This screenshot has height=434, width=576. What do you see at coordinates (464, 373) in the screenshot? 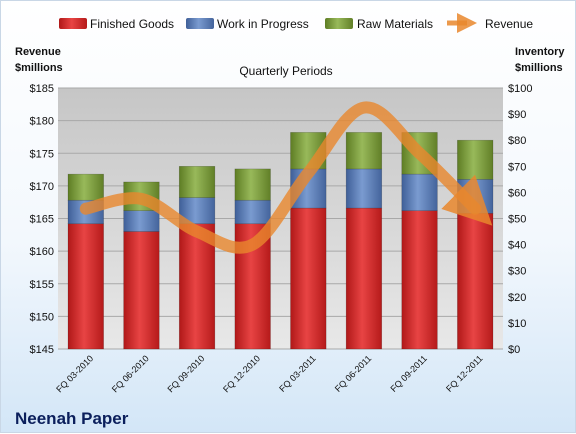
I see `x-tick-label: FQ 12-2011` at bounding box center [464, 373].